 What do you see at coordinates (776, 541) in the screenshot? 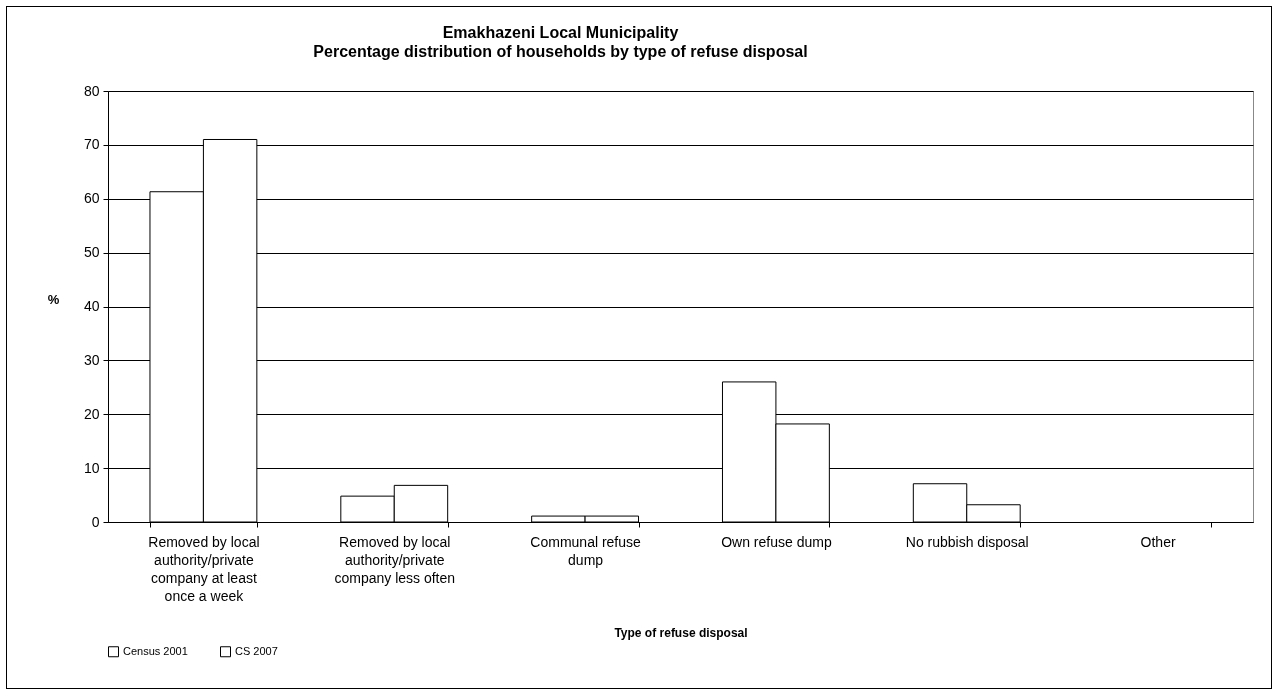
I see `x-tick-label: Own refuse dump` at bounding box center [776, 541].